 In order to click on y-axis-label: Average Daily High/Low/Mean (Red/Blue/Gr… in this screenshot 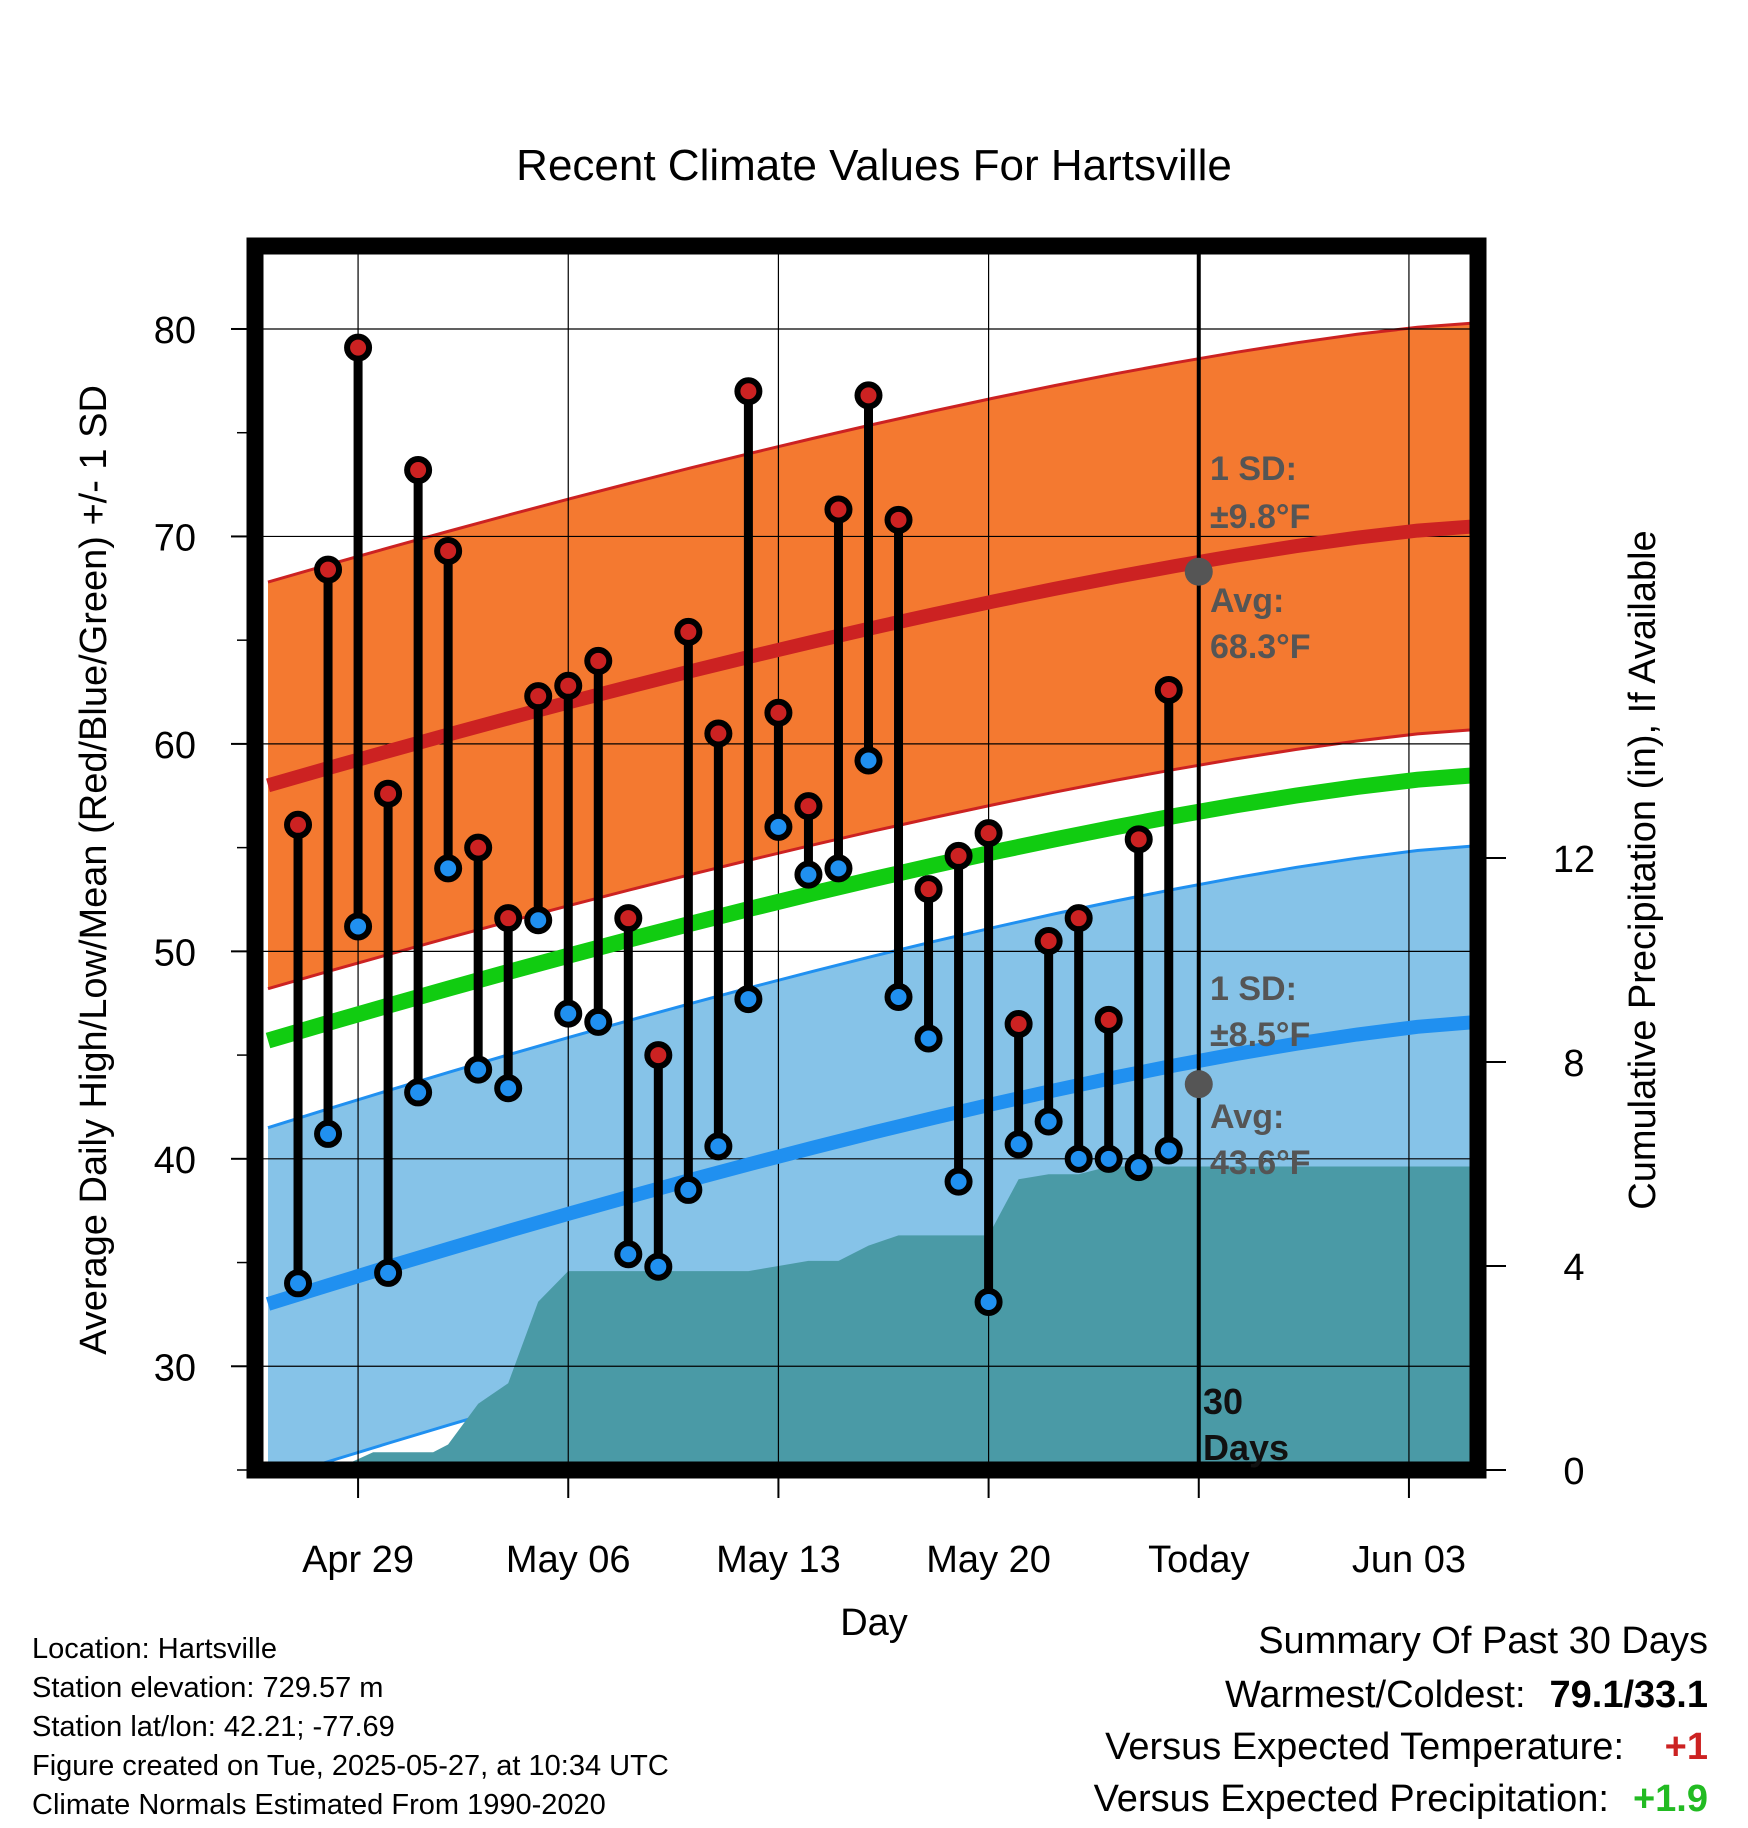, I will do `click(94, 870)`.